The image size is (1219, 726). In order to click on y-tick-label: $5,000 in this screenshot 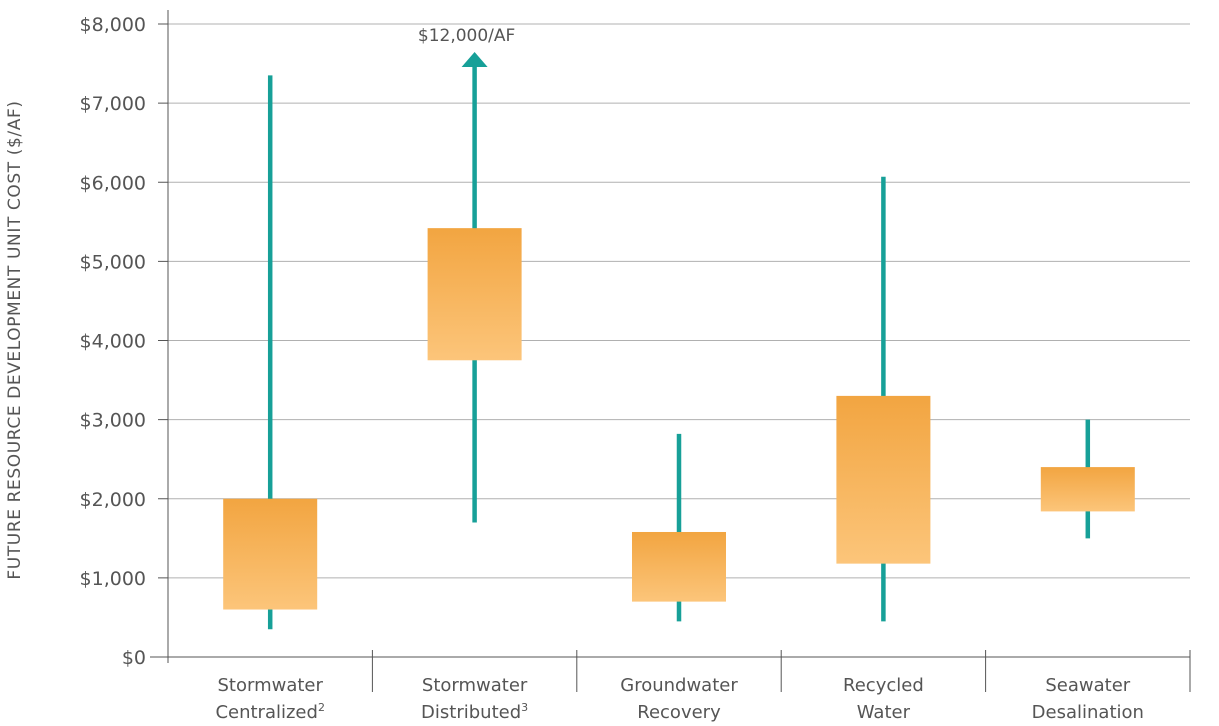, I will do `click(113, 262)`.